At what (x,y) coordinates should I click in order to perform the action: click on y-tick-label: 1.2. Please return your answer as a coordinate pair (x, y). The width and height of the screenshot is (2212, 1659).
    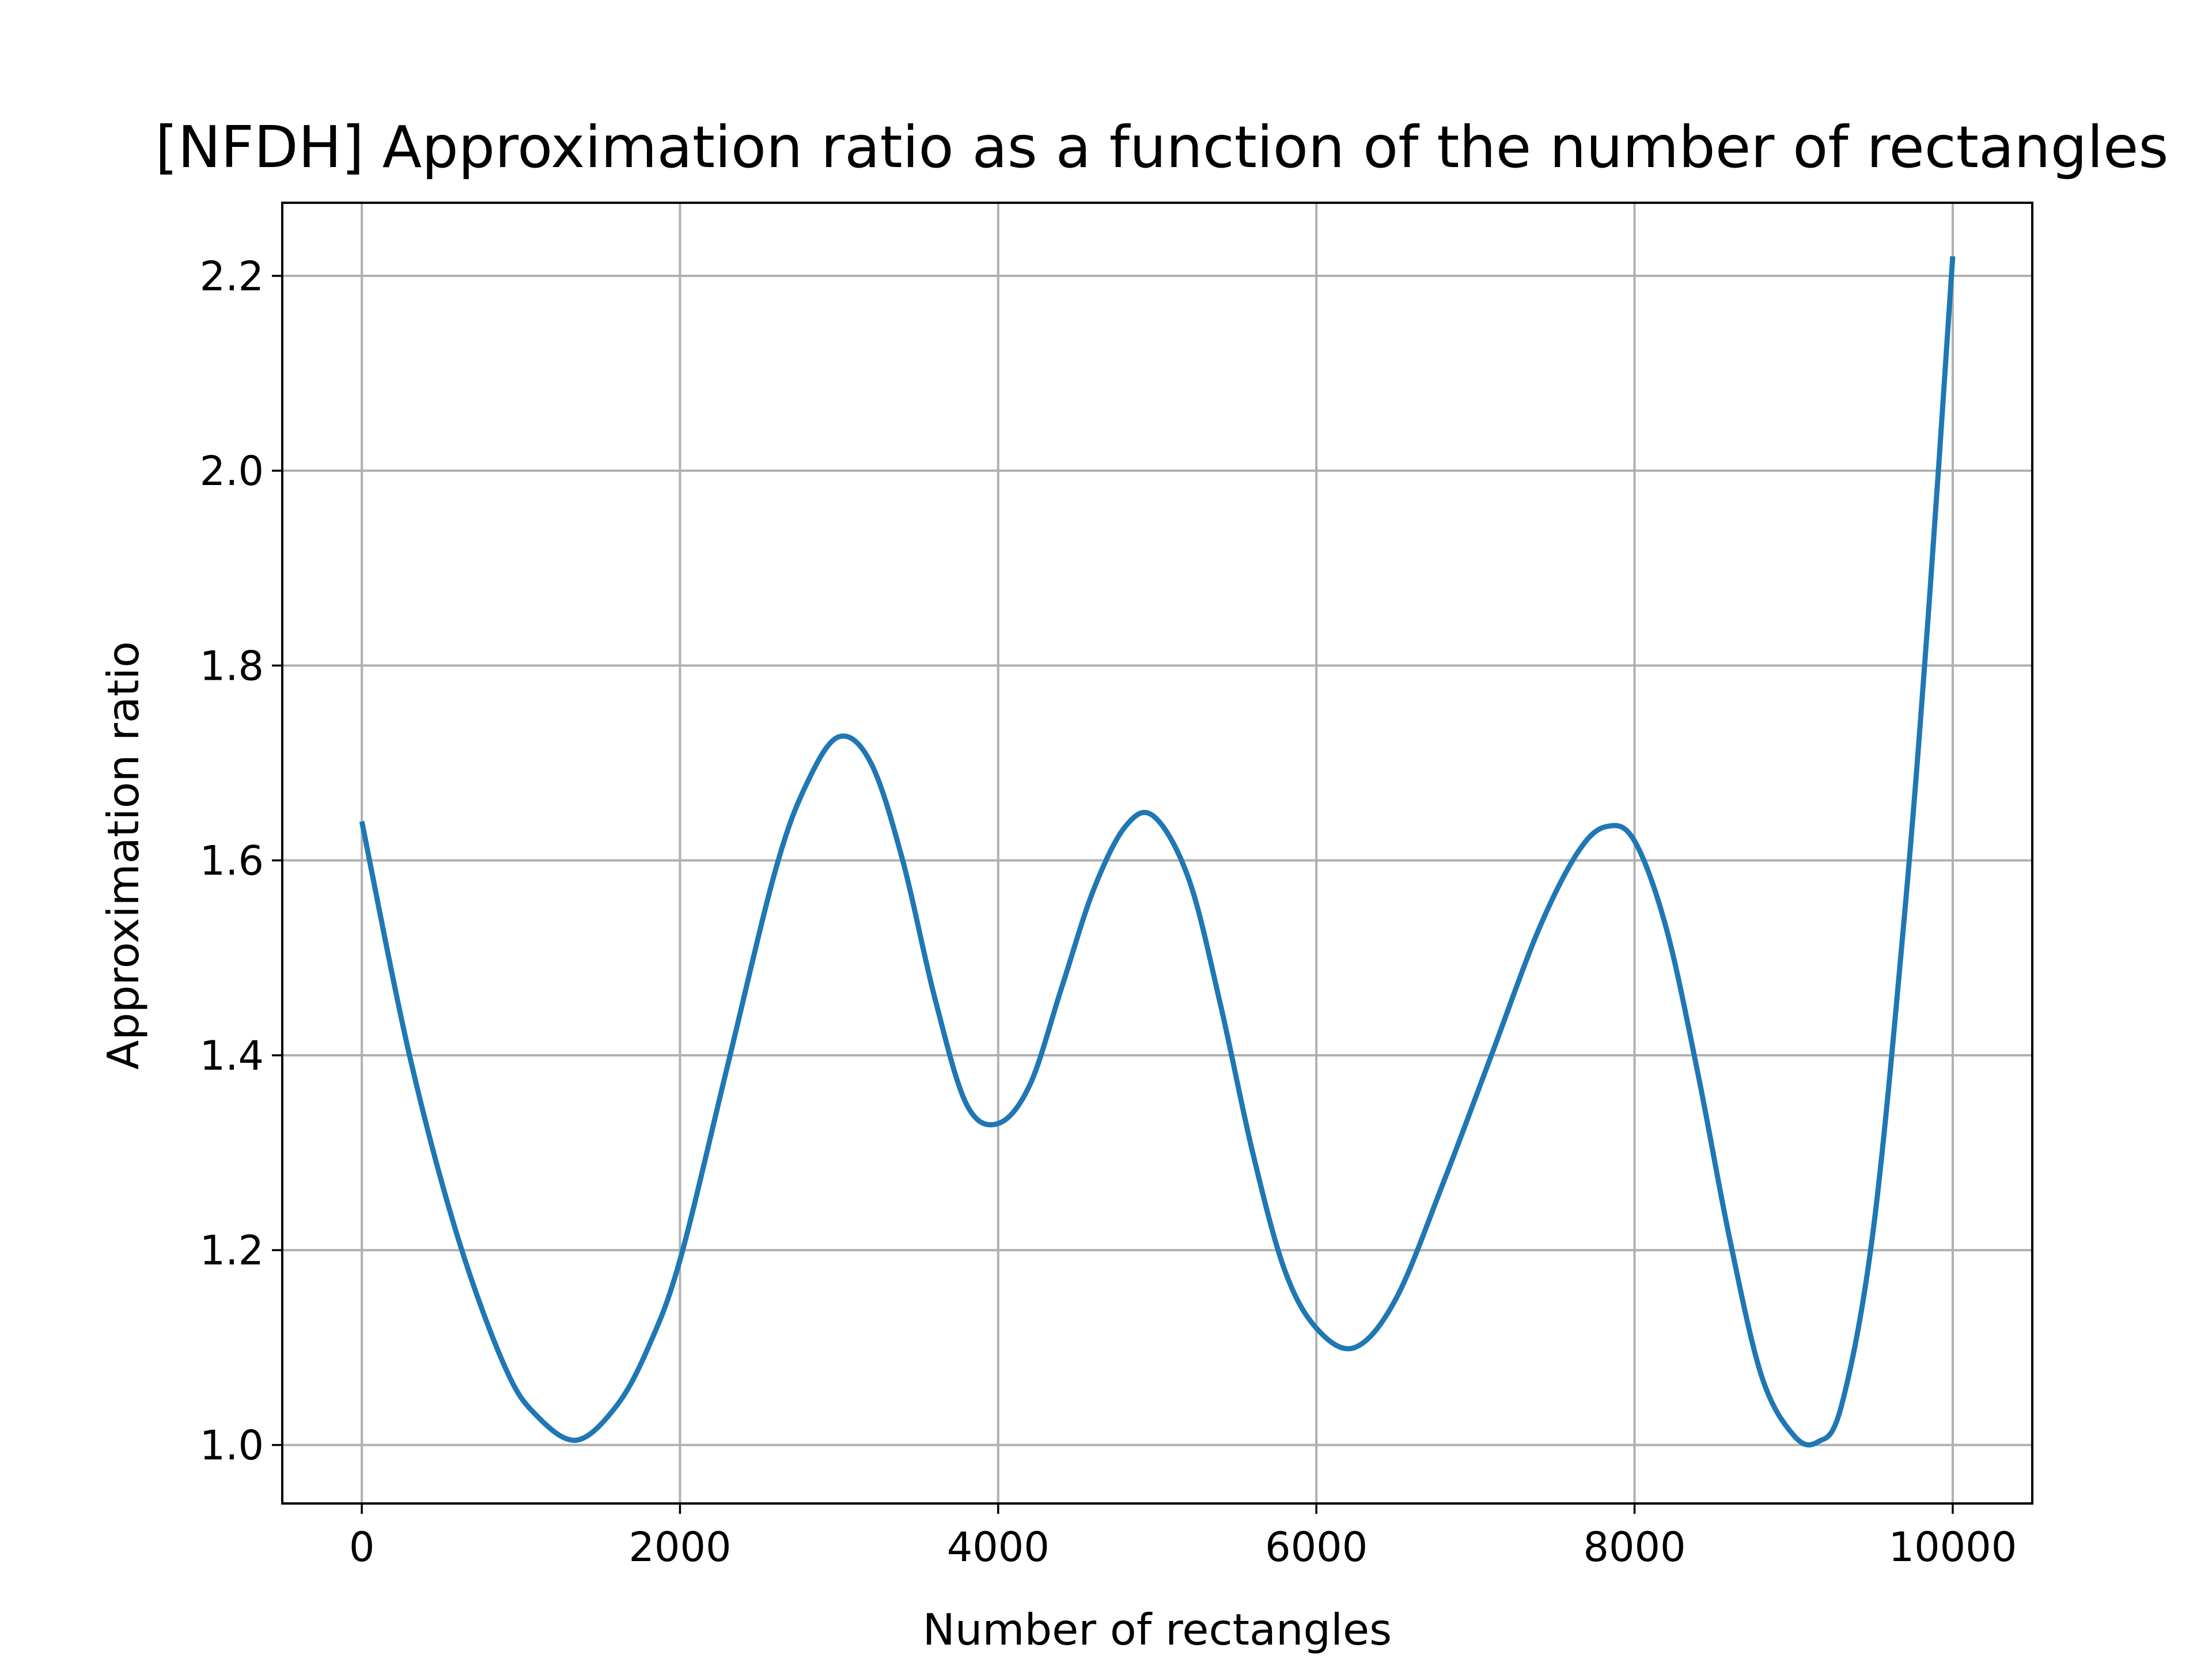
    Looking at the image, I should click on (232, 1250).